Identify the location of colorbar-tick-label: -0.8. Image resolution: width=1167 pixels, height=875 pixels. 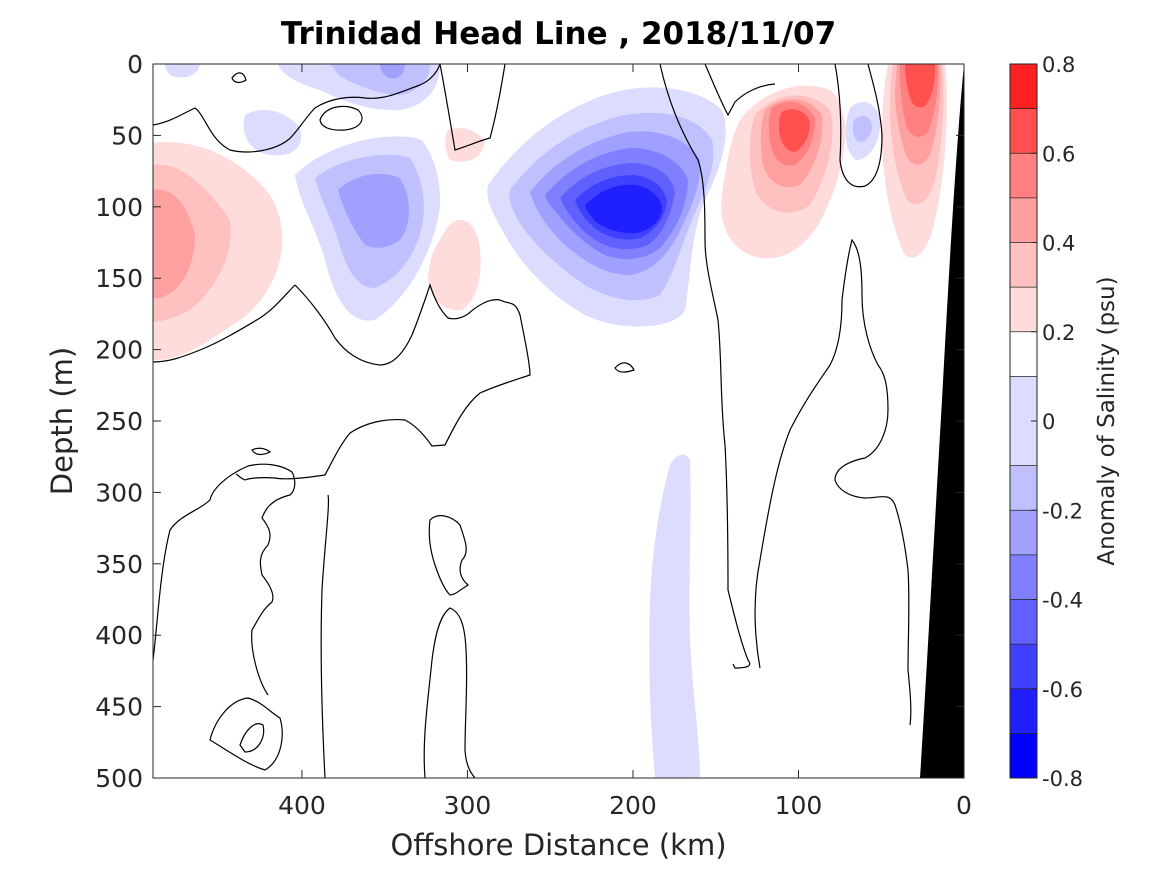
(1062, 779).